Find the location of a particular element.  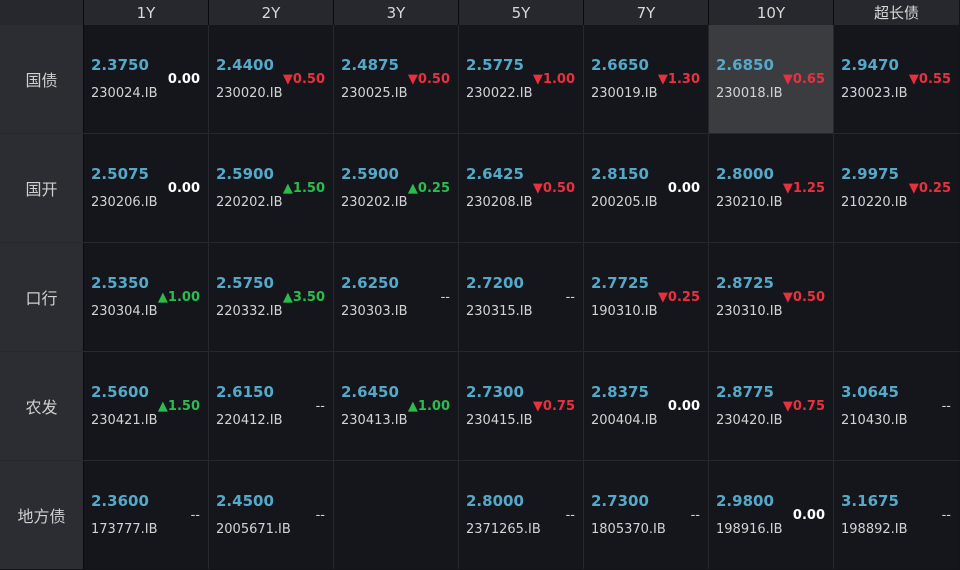

yield-value: 2.3600 is located at coordinates (120, 501).